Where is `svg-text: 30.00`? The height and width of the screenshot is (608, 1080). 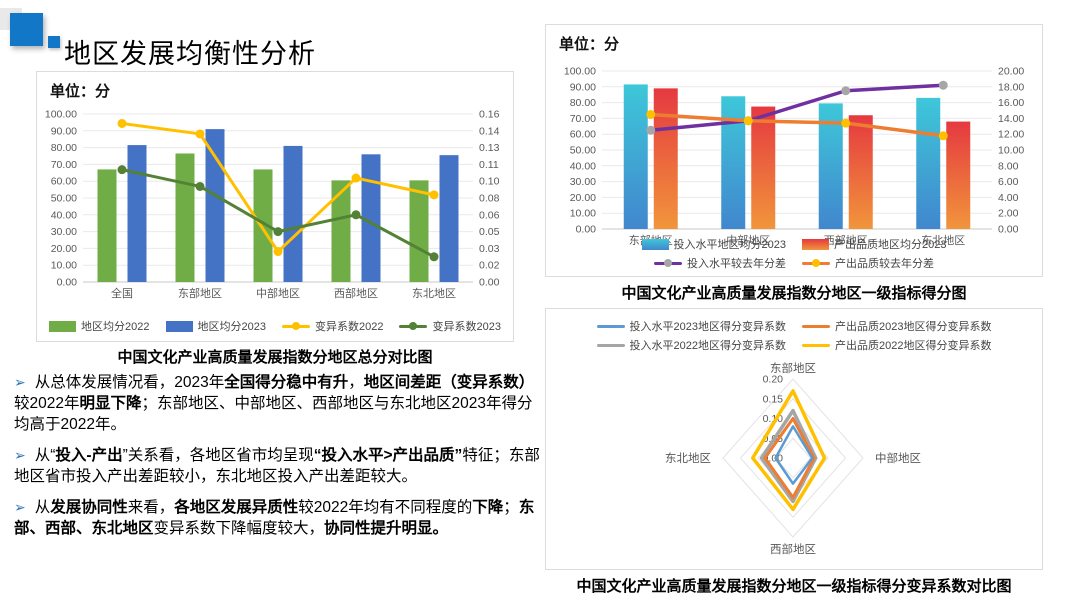
svg-text: 30.00 is located at coordinates (64, 232).